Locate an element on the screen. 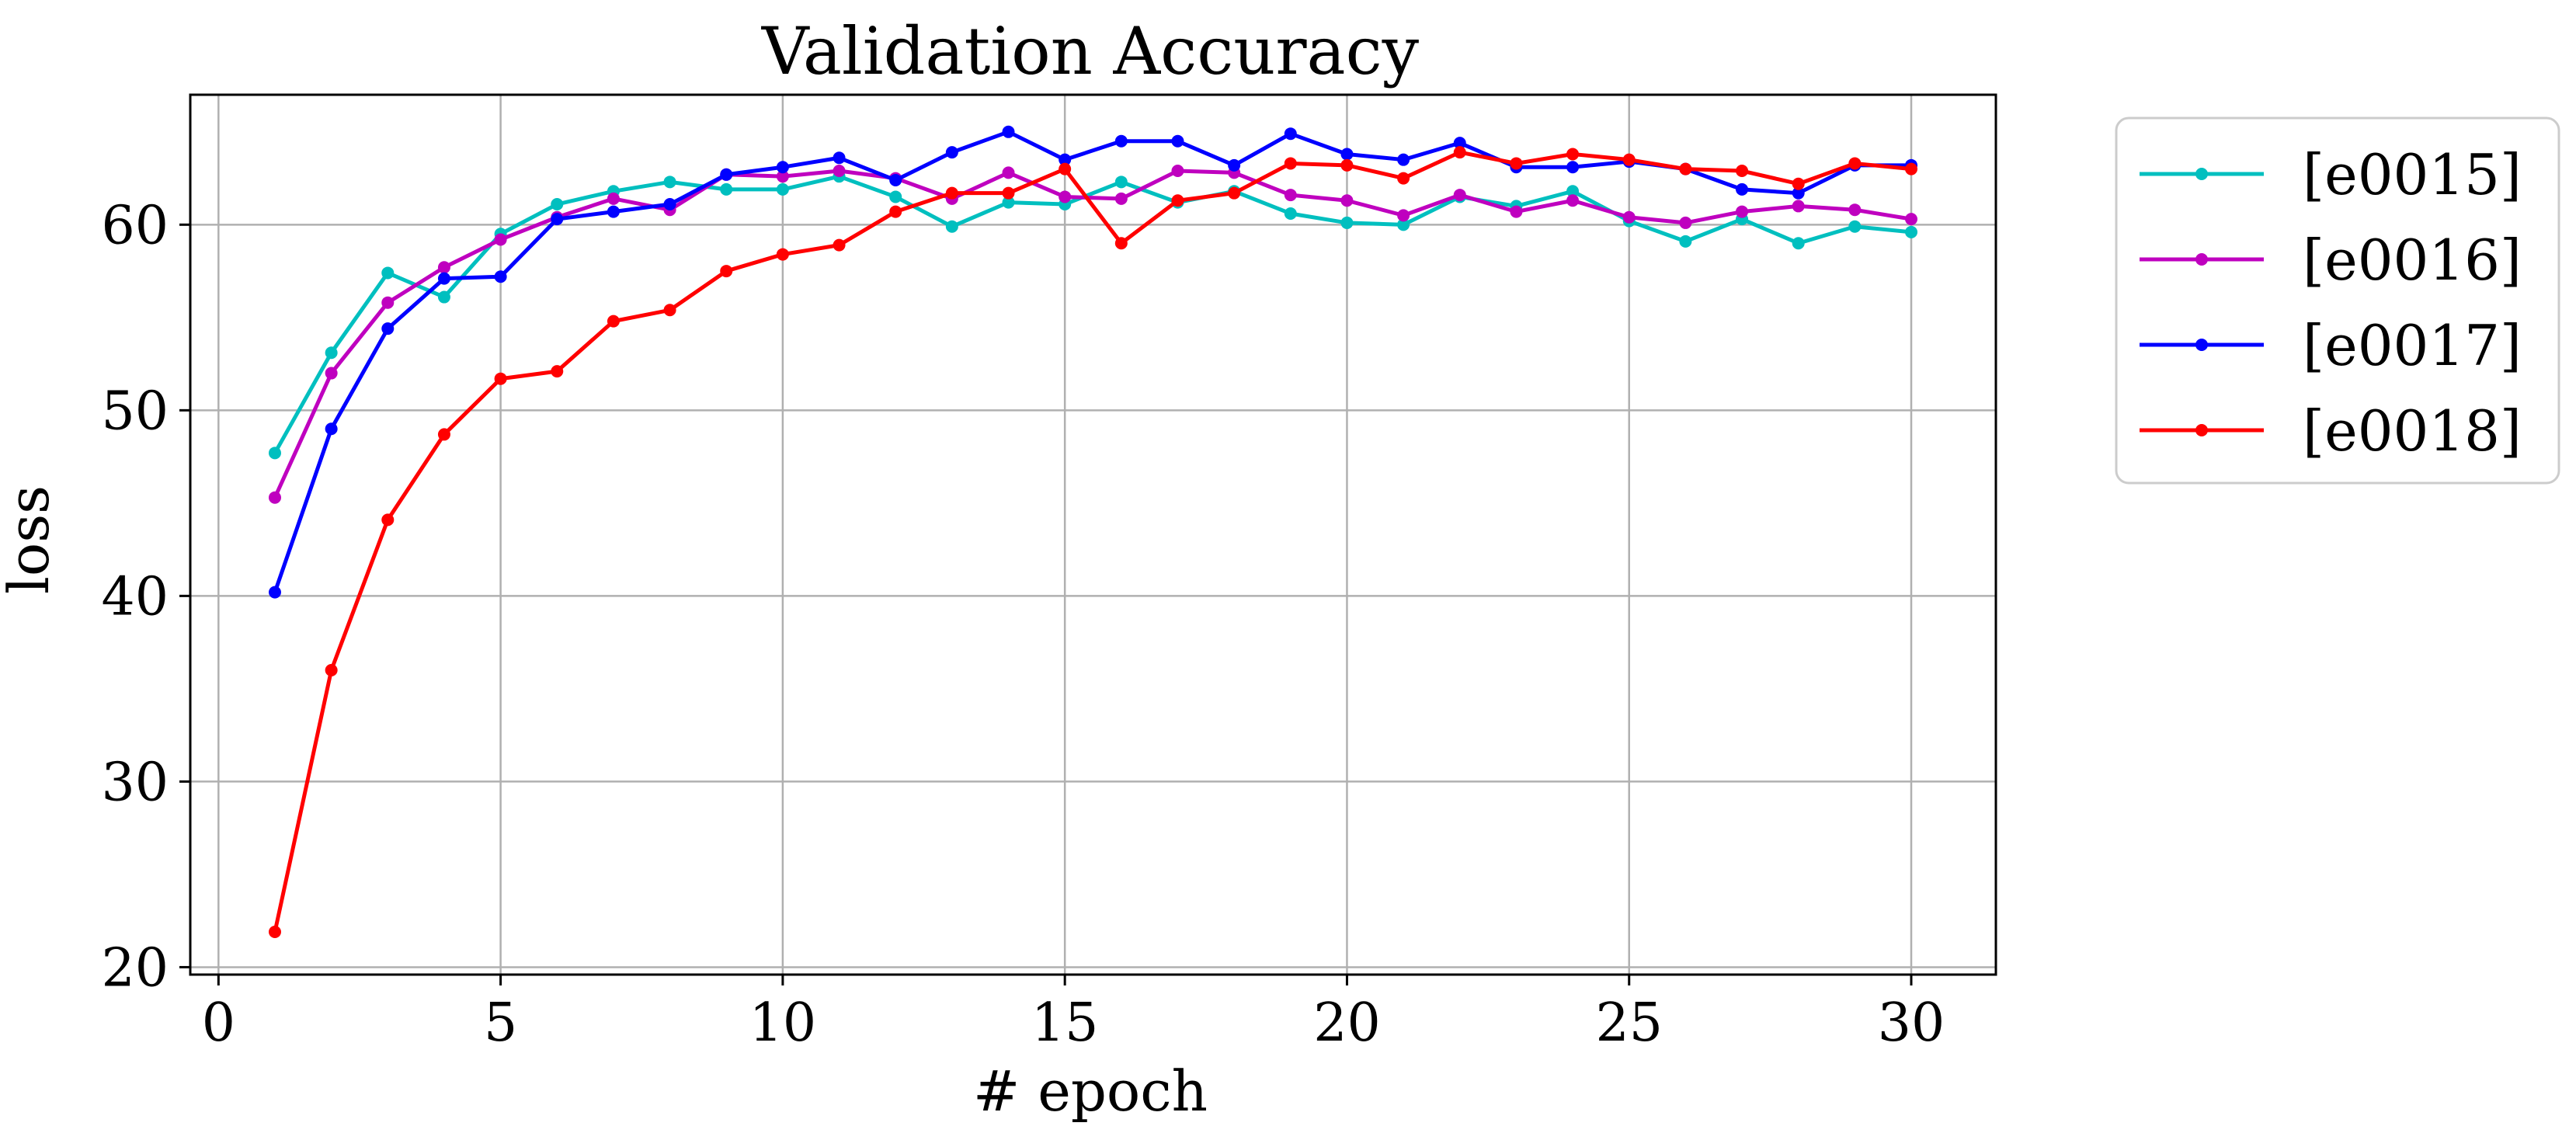 This screenshot has width=2576, height=1147. legend-item: [e0018] is located at coordinates (2331, 431).